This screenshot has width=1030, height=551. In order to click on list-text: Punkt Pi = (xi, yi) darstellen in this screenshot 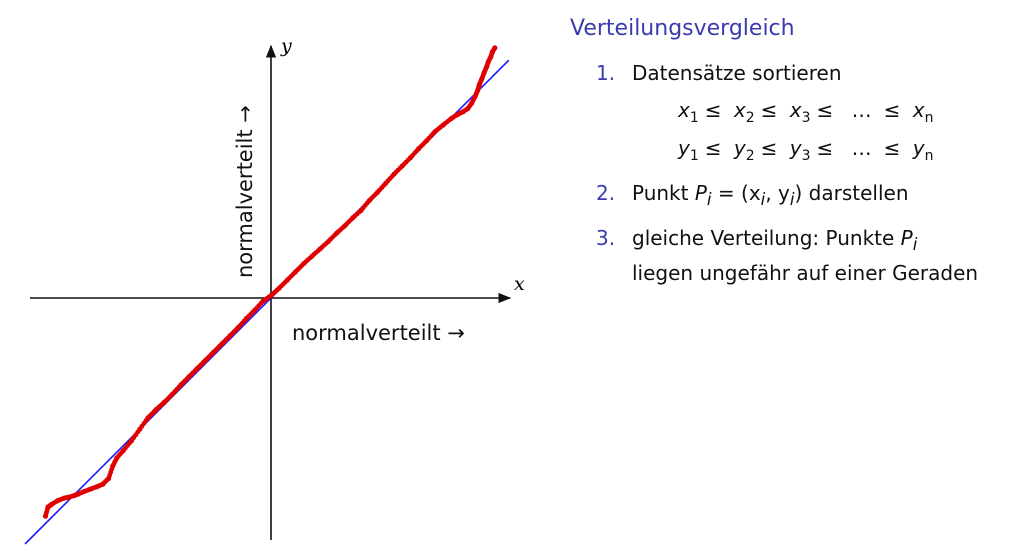, I will do `click(770, 195)`.